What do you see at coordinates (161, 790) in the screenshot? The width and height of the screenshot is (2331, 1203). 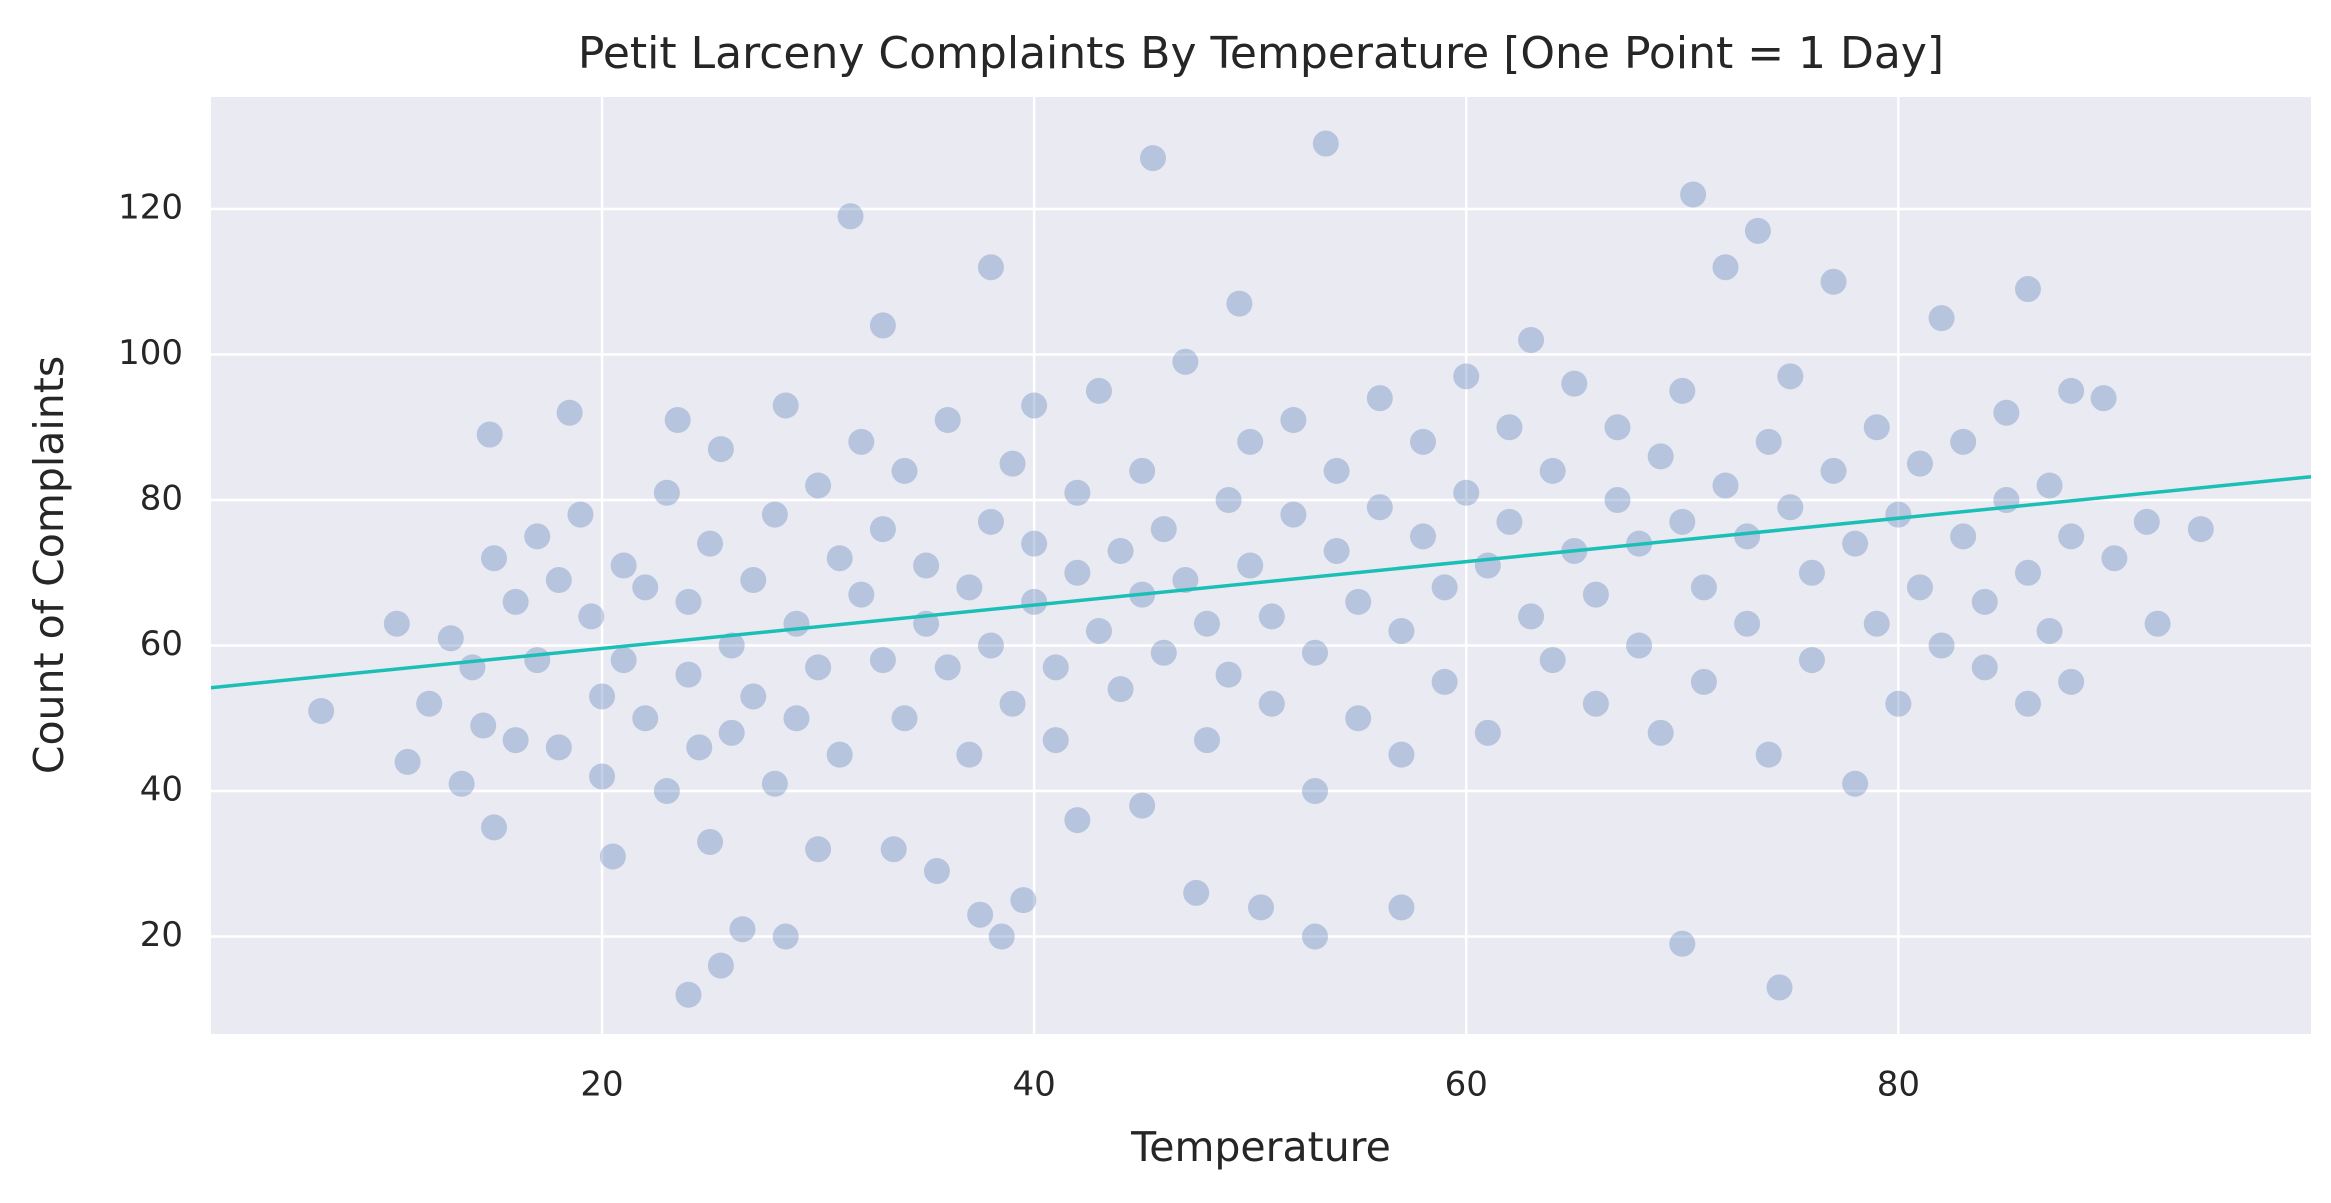 I see `y-tick-label: 40` at bounding box center [161, 790].